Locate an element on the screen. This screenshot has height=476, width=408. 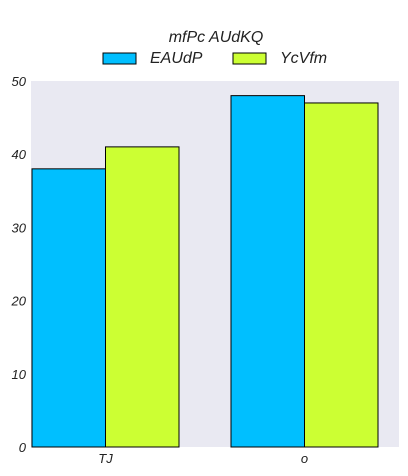
x-tick-label: TJ is located at coordinates (105, 458).